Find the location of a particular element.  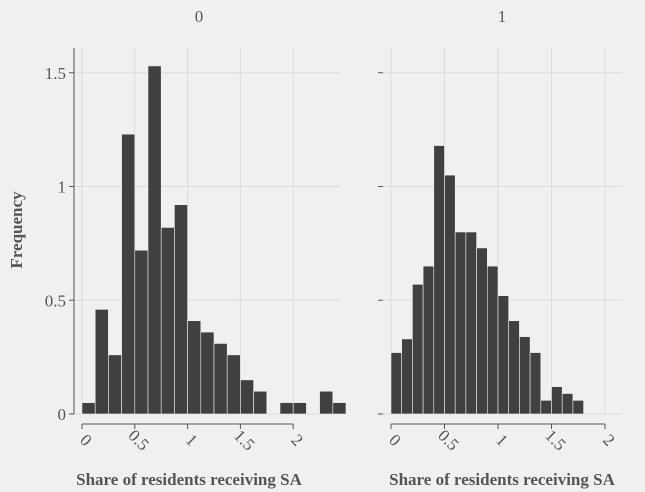

y-tick-label: 1.5 is located at coordinates (55, 73).